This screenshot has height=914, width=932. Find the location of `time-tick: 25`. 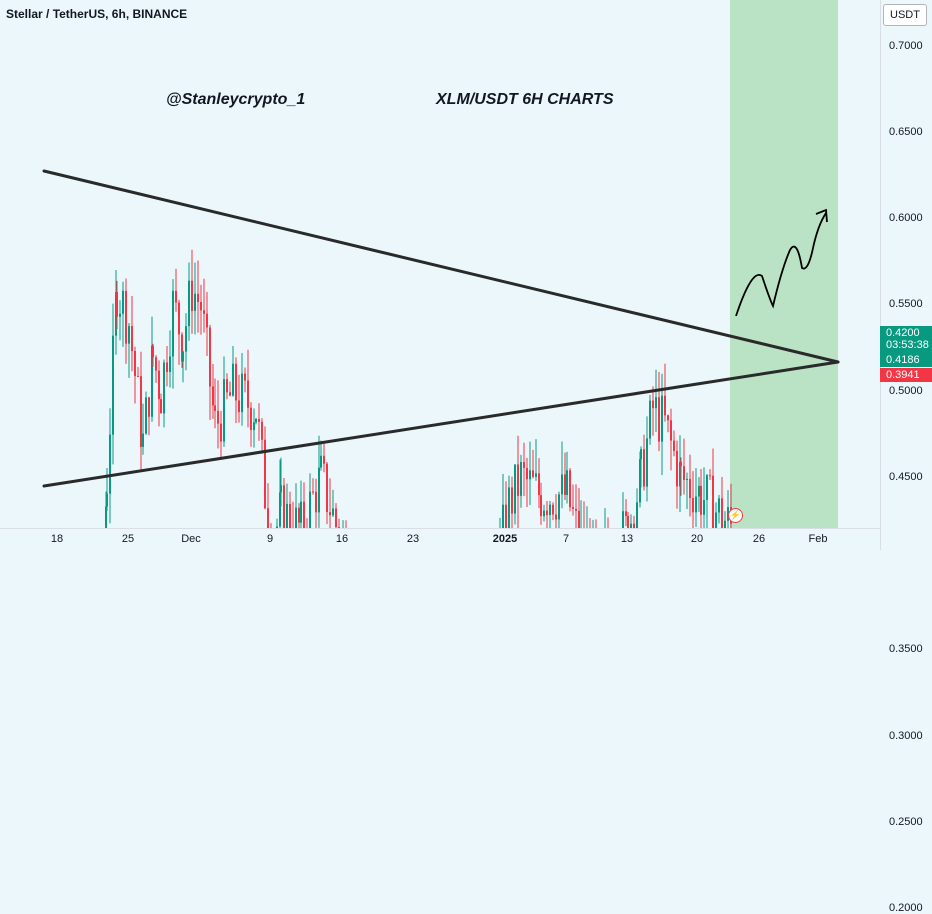

time-tick: 25 is located at coordinates (128, 539).